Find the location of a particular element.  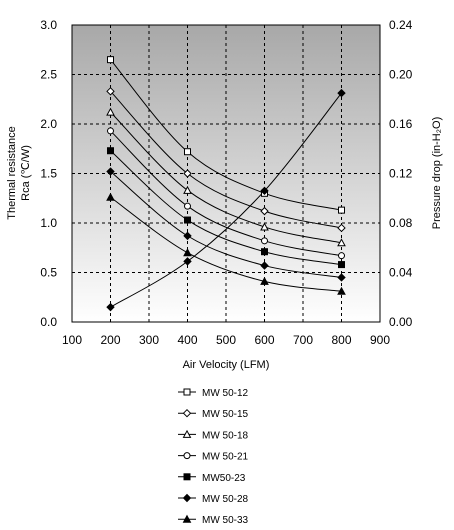

y-left-tick-label: 2.5 is located at coordinates (48, 75).